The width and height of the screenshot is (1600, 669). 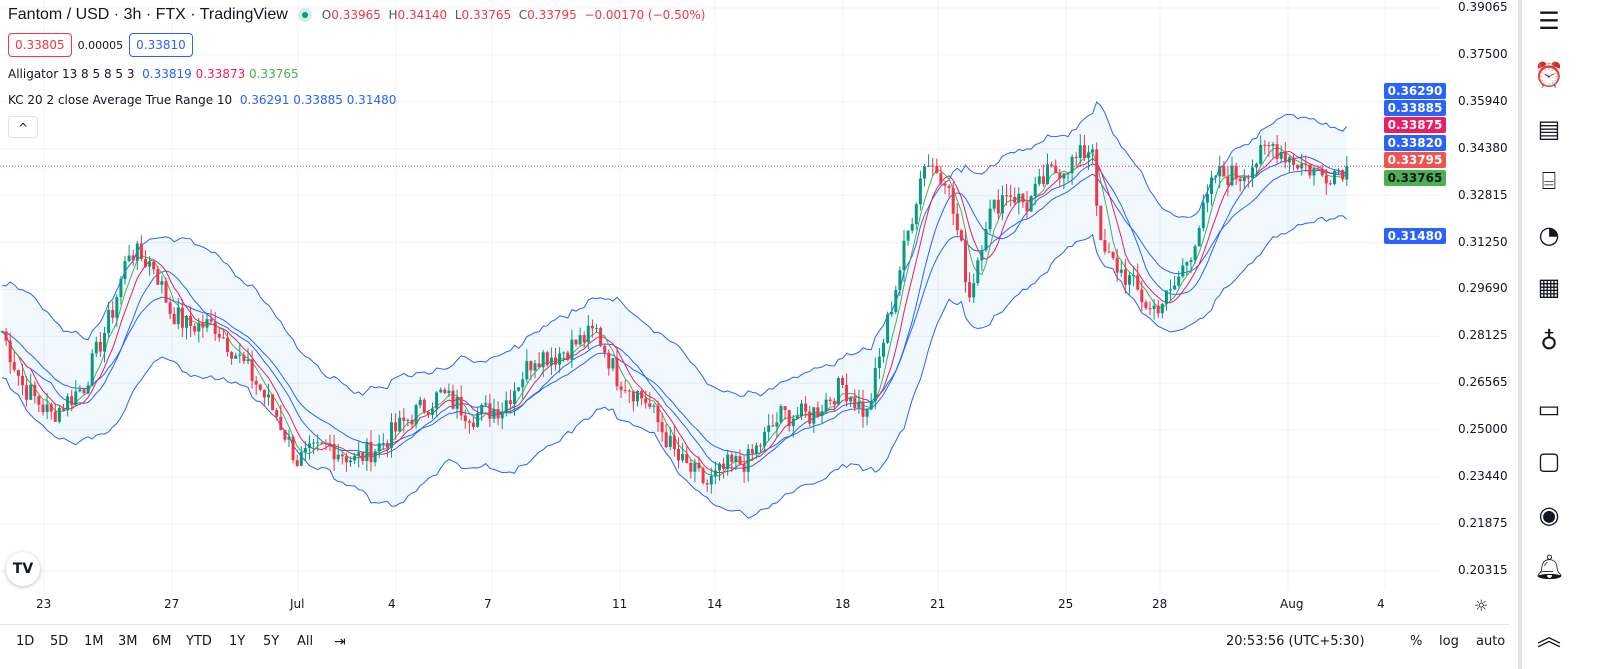 What do you see at coordinates (1549, 75) in the screenshot?
I see `alarm-clock-icon: ⏰` at bounding box center [1549, 75].